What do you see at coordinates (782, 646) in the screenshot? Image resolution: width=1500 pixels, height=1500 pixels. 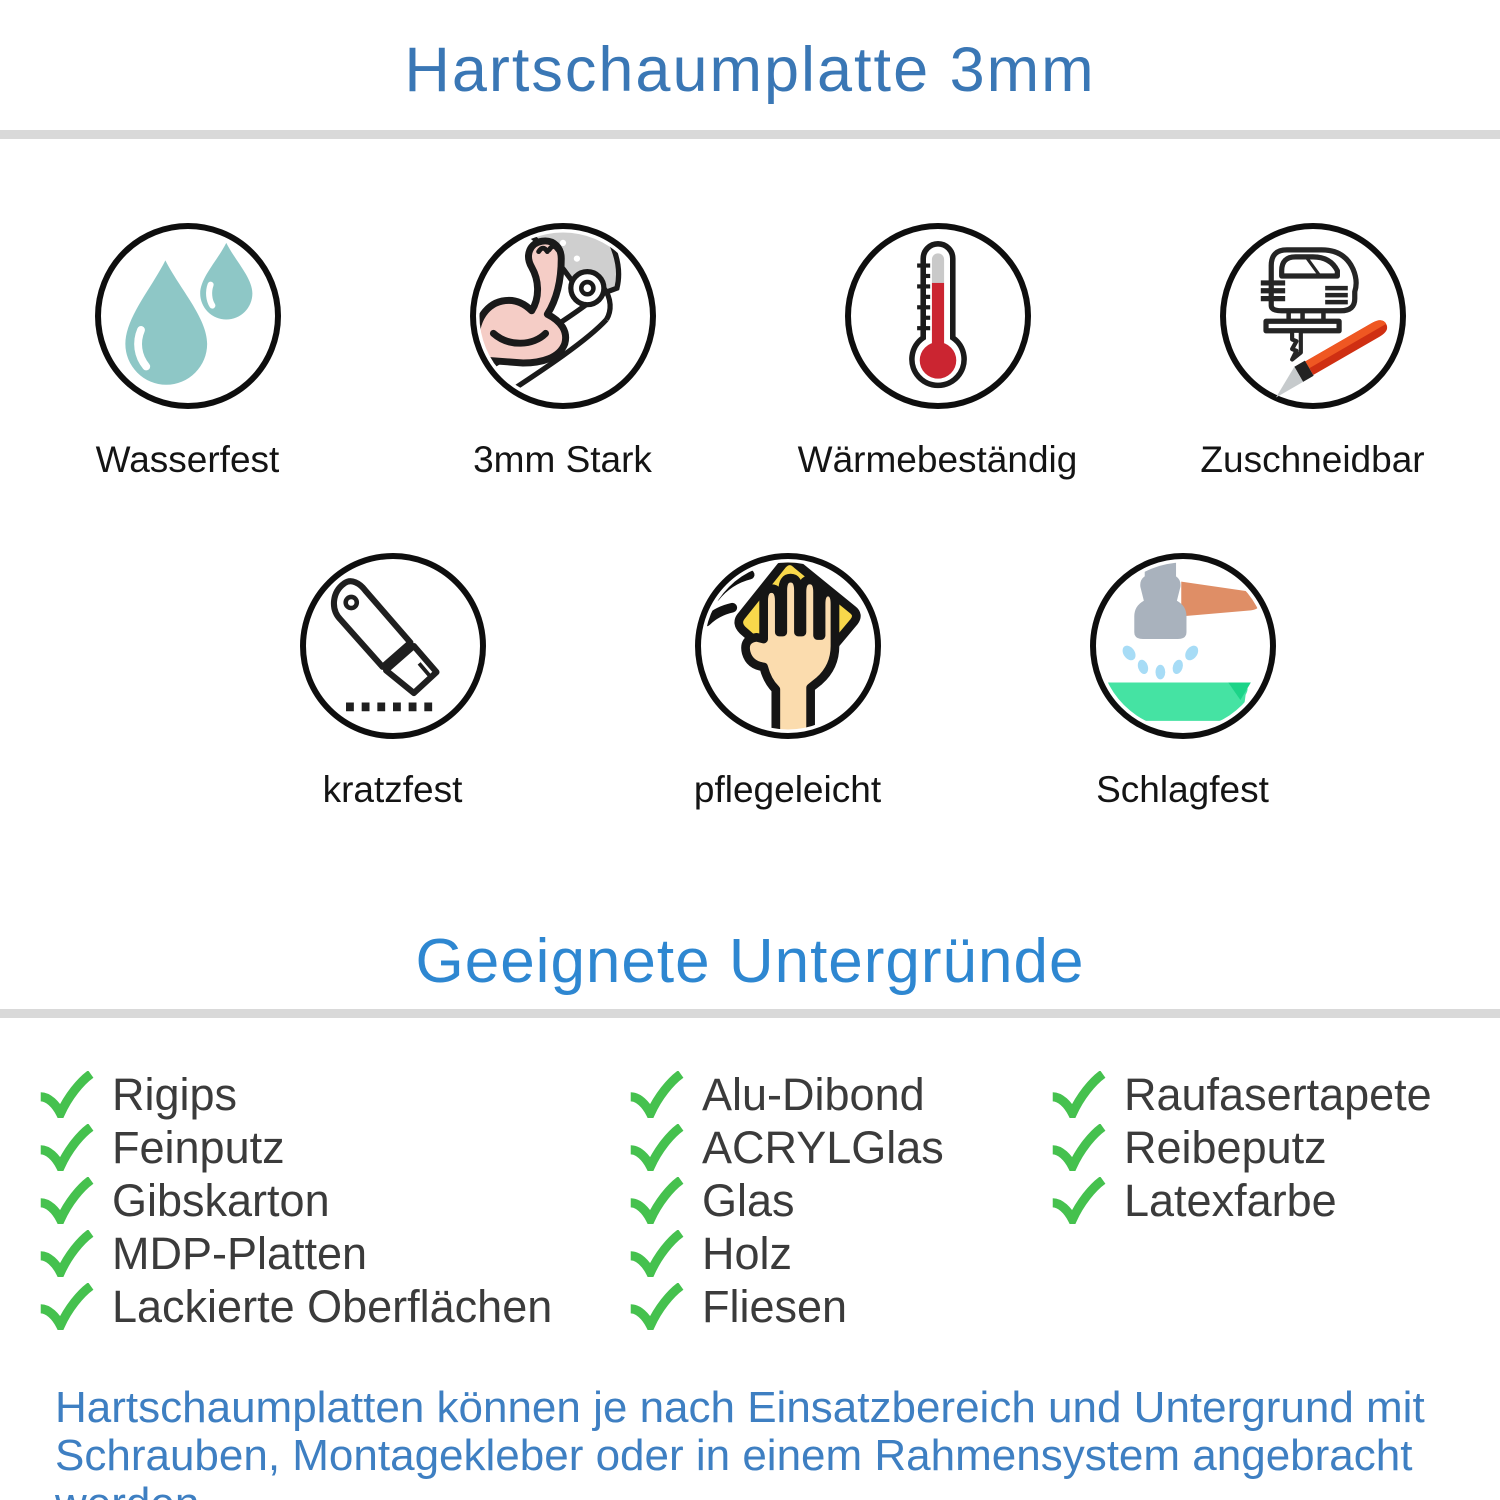 I see `cleaning-hand-icon` at bounding box center [782, 646].